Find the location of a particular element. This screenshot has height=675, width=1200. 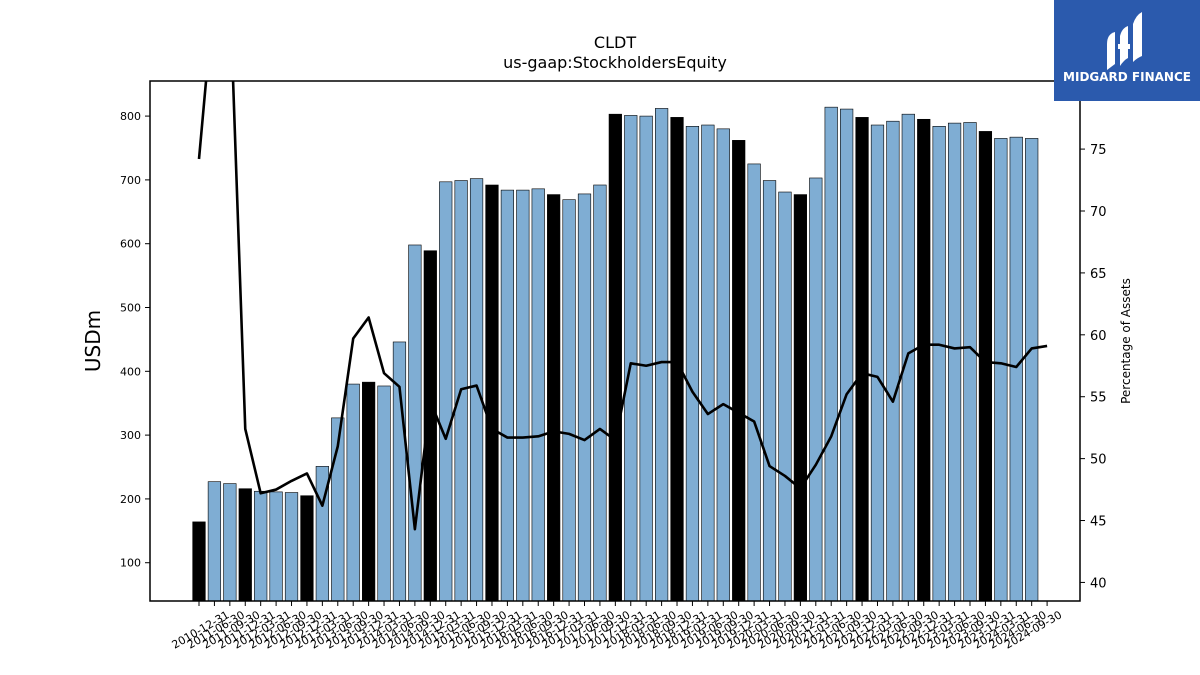

y-left-tick-label: 800 is located at coordinates (130, 116).